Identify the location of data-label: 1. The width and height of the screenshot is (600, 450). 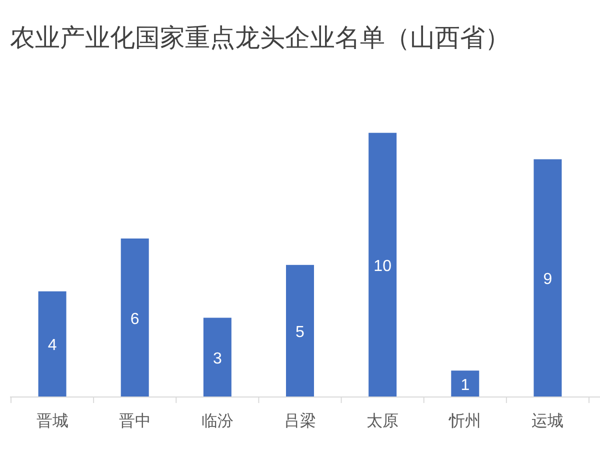
(465, 385).